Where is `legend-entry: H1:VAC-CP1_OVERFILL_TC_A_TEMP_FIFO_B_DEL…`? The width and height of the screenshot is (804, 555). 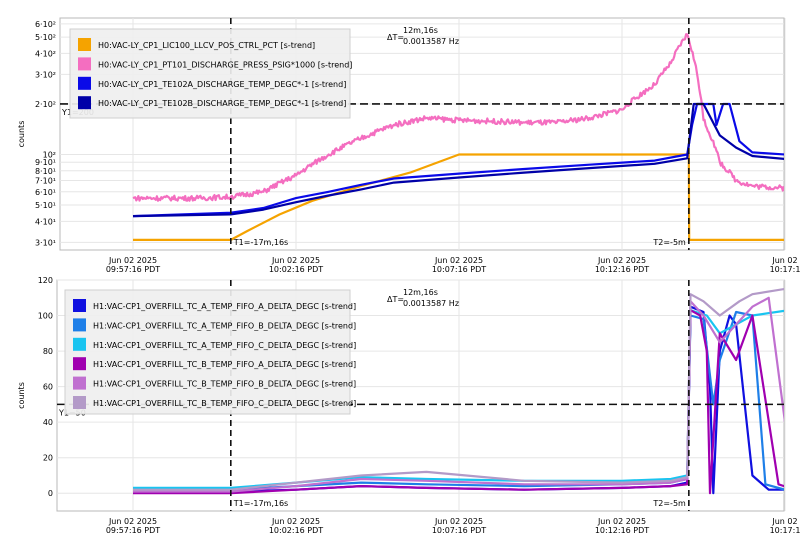
legend-entry: H1:VAC-CP1_OVERFILL_TC_A_TEMP_FIFO_B_DEL… is located at coordinates (224, 325).